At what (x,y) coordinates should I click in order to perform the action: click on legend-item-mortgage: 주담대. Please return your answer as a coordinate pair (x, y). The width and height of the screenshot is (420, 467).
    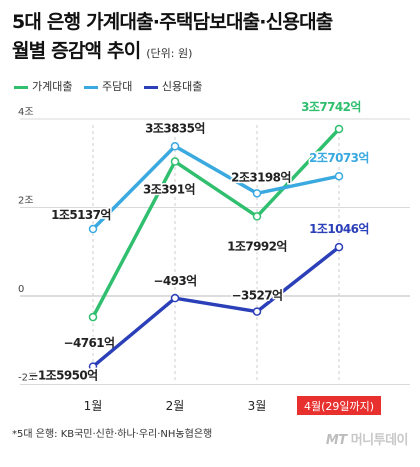
    Looking at the image, I should click on (108, 86).